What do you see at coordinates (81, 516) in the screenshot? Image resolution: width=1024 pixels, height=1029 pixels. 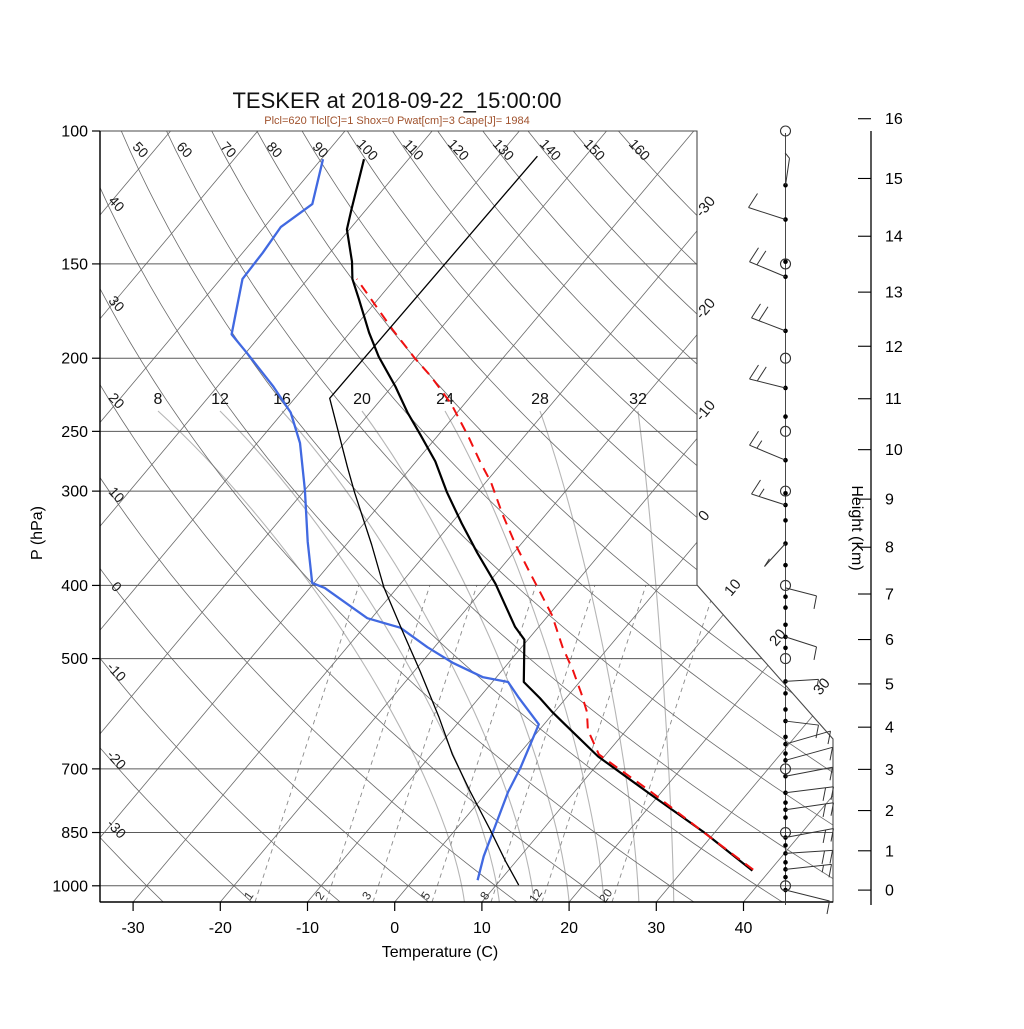 I see `dry-adiabat-line` at bounding box center [81, 516].